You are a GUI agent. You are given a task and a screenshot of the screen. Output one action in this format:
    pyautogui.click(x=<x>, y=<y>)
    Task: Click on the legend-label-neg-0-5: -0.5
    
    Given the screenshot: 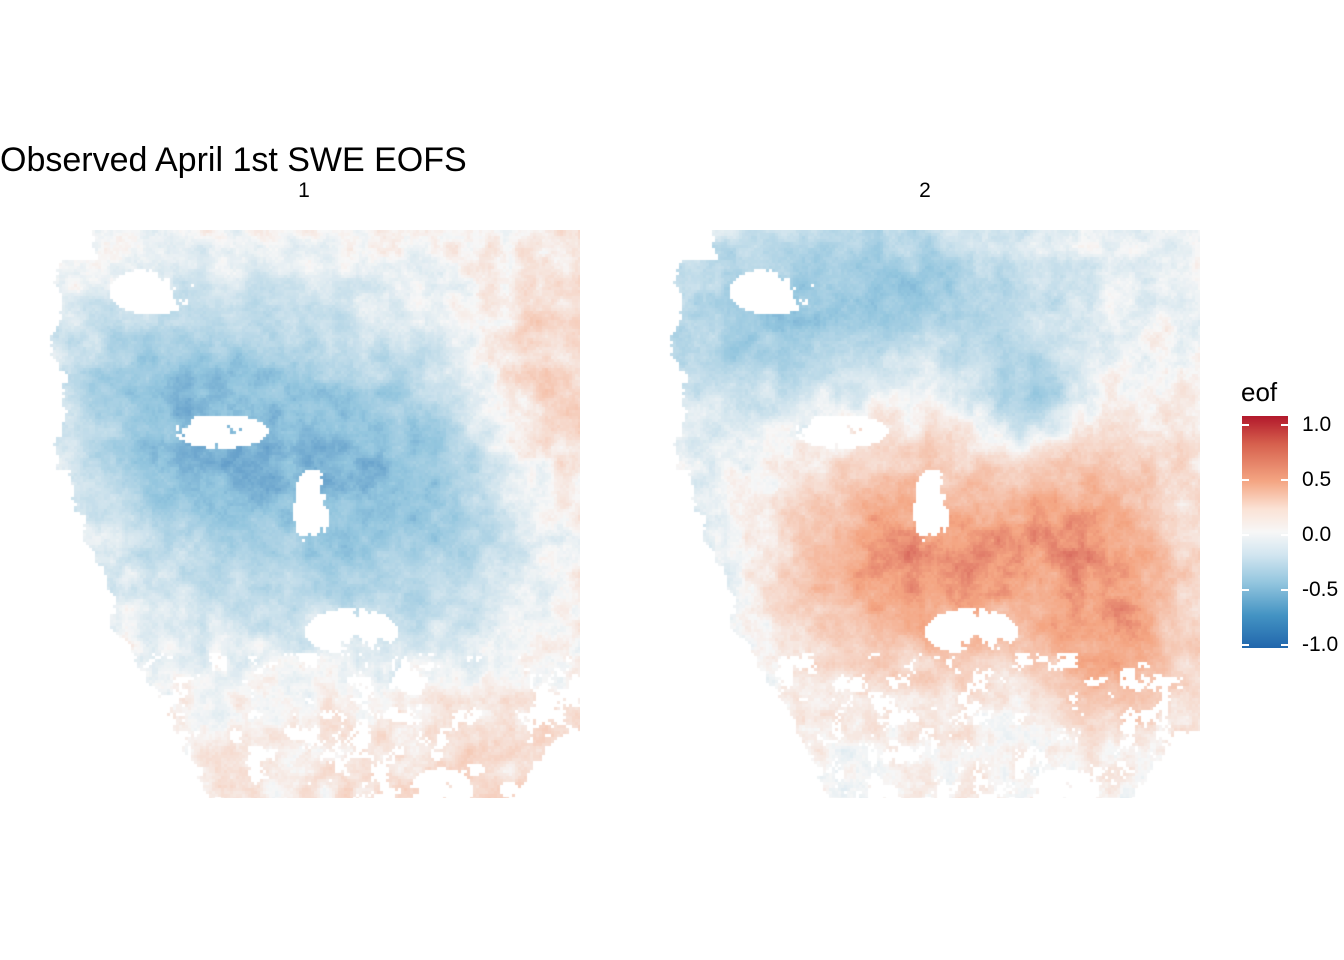 What is the action you would take?
    pyautogui.click(x=1320, y=589)
    